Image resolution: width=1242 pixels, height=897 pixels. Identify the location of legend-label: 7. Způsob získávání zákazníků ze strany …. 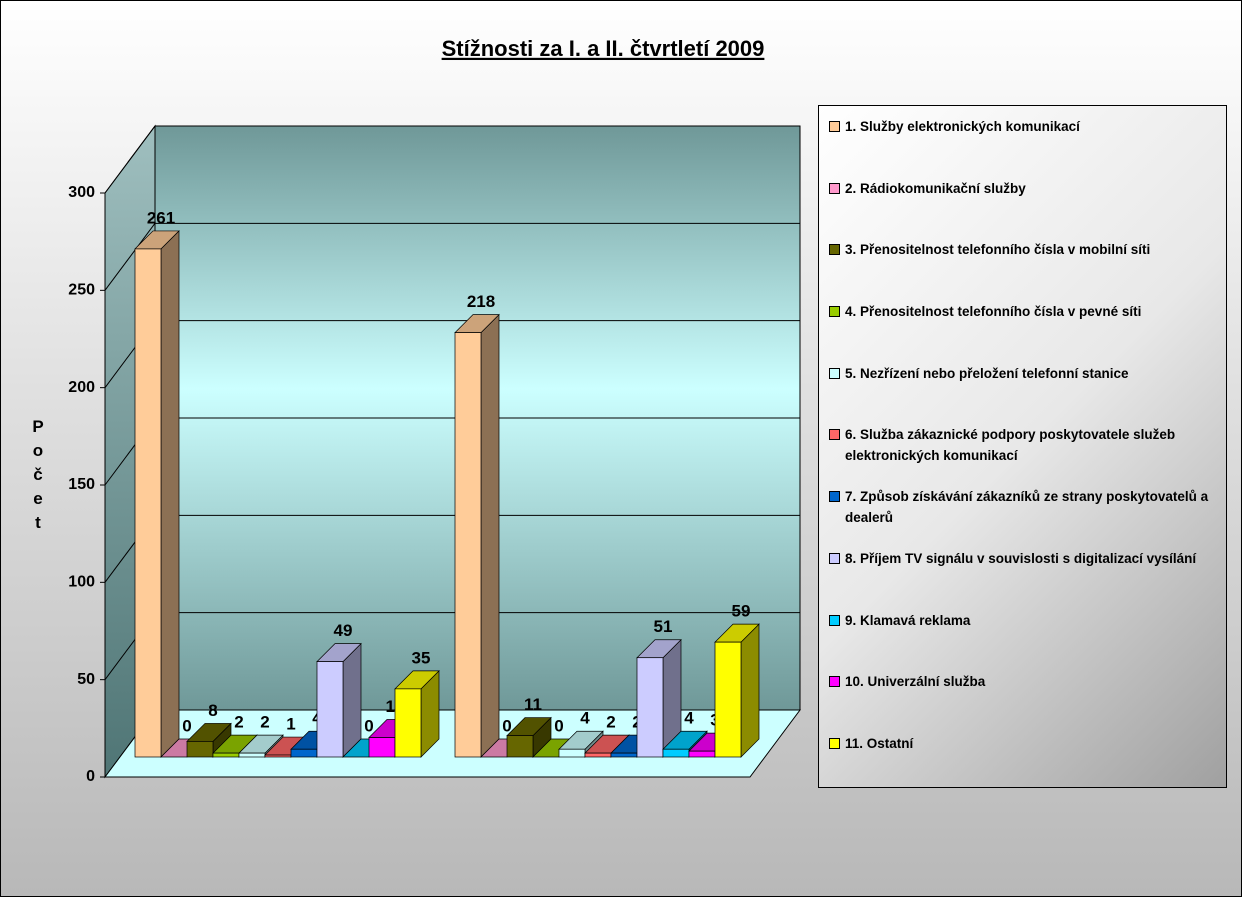
(1027, 507).